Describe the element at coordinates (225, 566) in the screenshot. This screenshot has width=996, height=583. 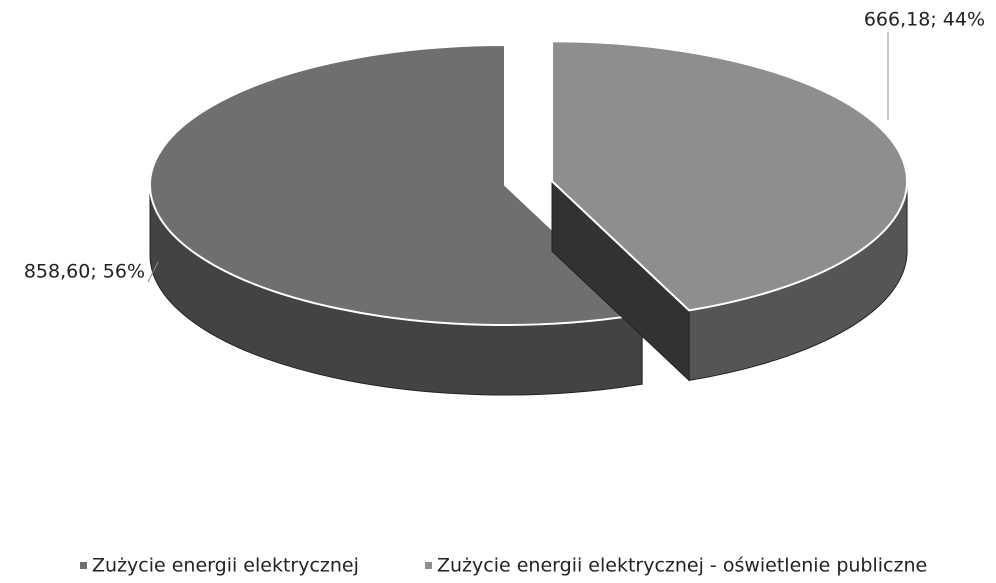
I see `legend-label: Zużycie energii elektrycznej` at that location.